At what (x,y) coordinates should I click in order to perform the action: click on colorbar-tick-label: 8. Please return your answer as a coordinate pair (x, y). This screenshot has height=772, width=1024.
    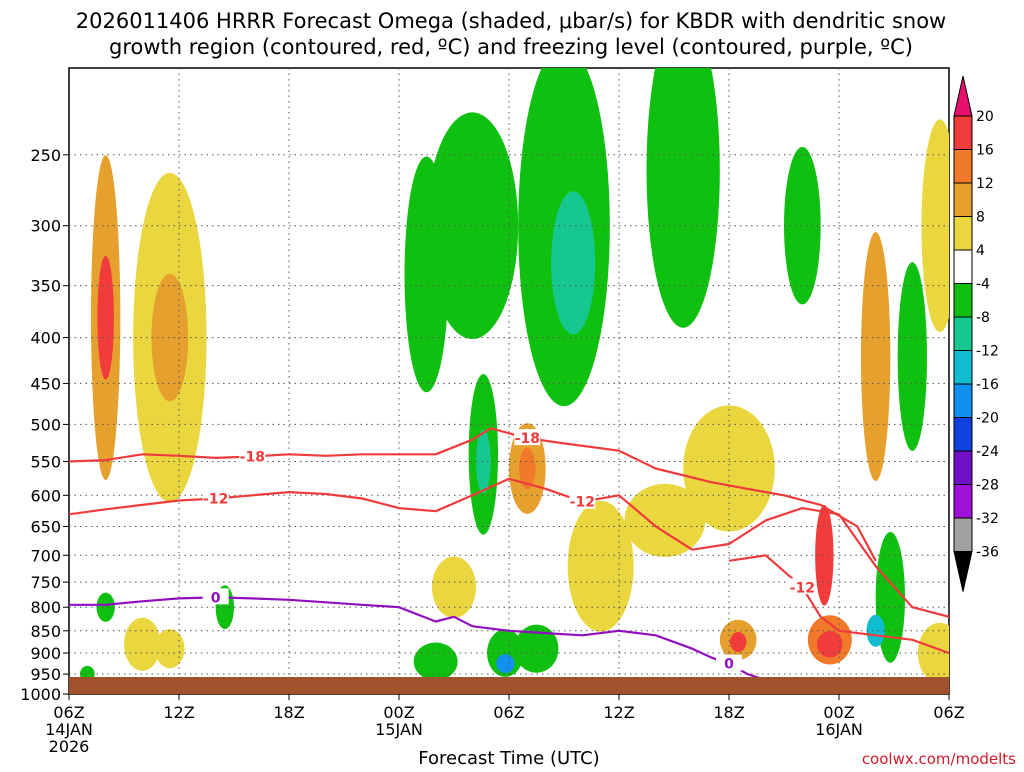
    Looking at the image, I should click on (980, 218).